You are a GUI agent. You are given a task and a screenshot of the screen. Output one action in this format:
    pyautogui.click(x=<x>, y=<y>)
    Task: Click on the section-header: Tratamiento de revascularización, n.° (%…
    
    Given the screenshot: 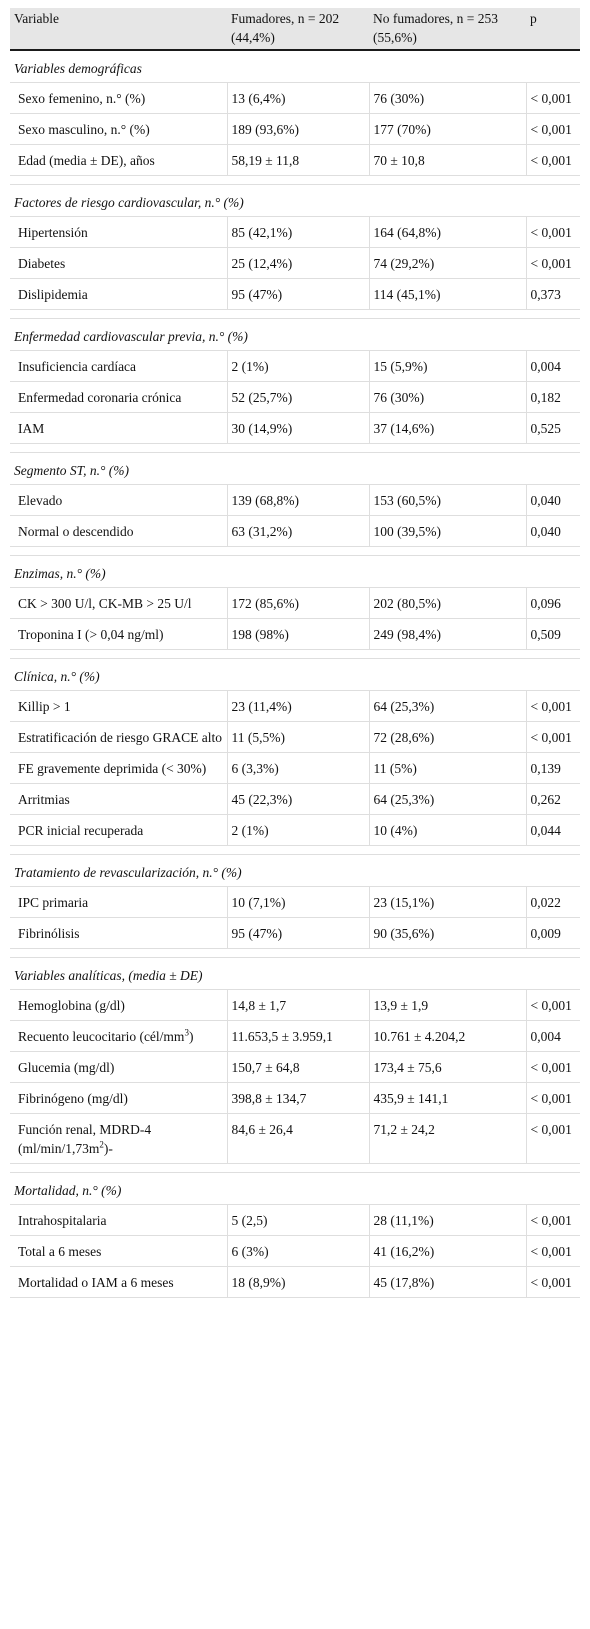 What is the action you would take?
    pyautogui.click(x=295, y=870)
    